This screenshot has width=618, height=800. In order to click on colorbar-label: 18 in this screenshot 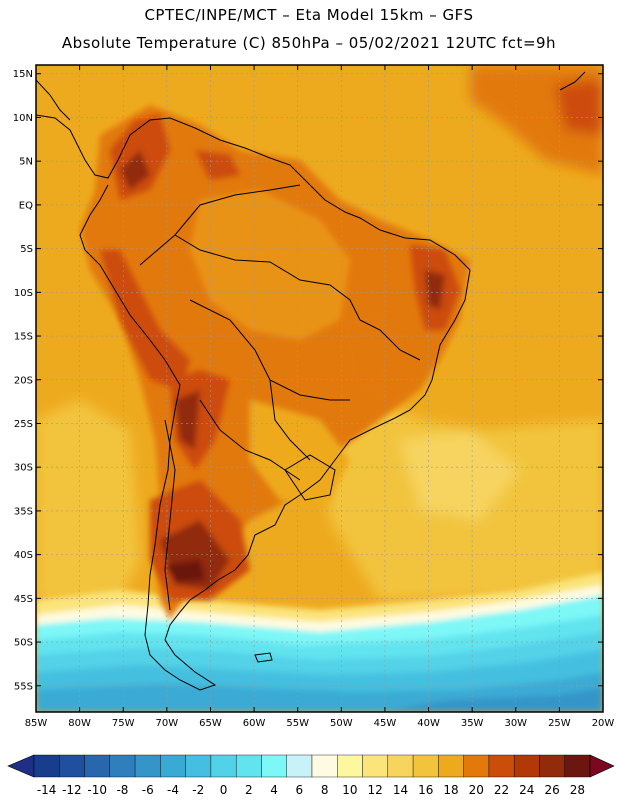, I will do `click(450, 790)`.